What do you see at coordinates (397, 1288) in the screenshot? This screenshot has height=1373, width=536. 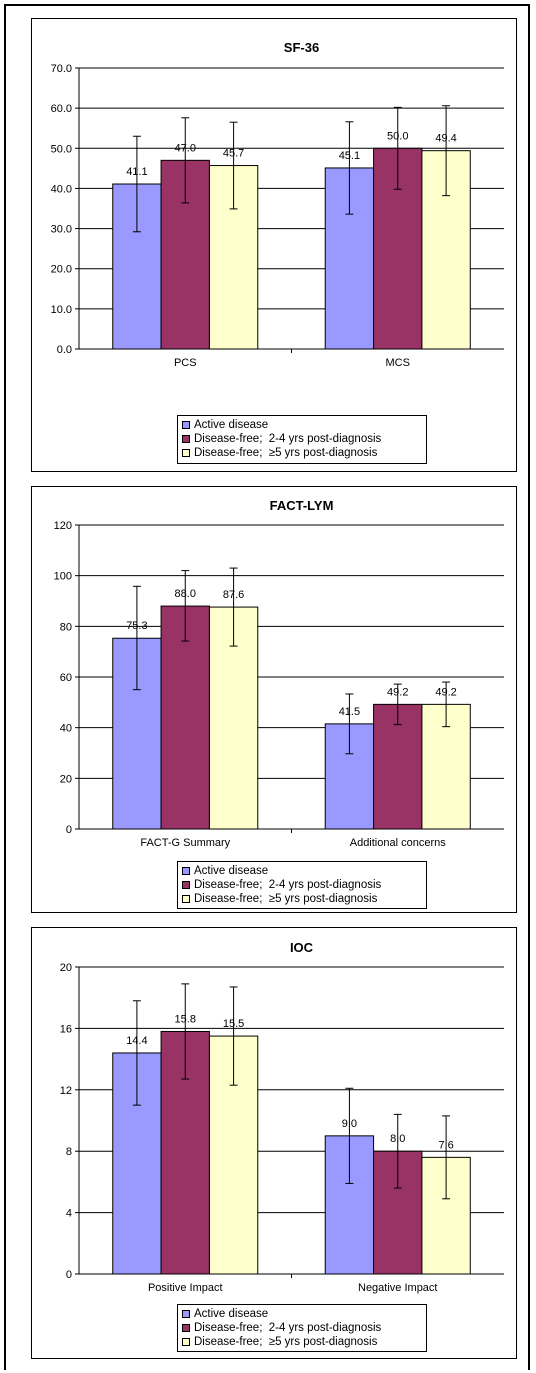 I see `category-label: Negative Impact` at bounding box center [397, 1288].